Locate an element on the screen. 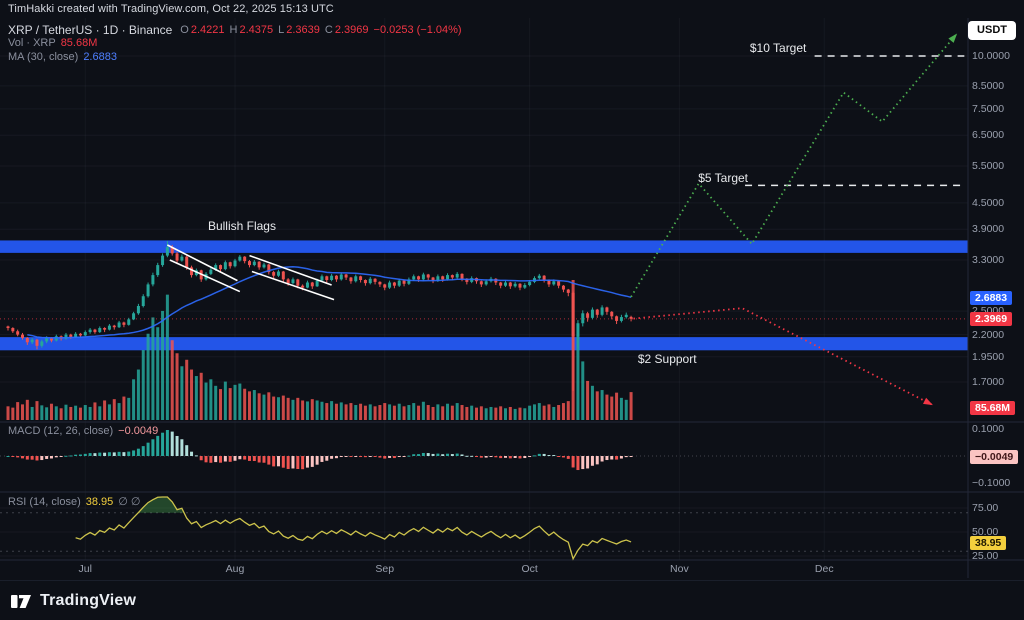 The height and width of the screenshot is (620, 1024). macd-badge: −0.0049 is located at coordinates (994, 457).